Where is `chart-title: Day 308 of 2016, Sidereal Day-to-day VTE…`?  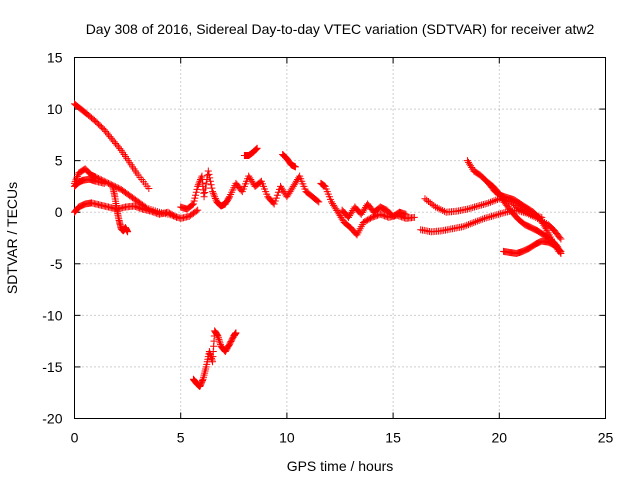 chart-title: Day 308 of 2016, Sidereal Day-to-day VTE… is located at coordinates (340, 29).